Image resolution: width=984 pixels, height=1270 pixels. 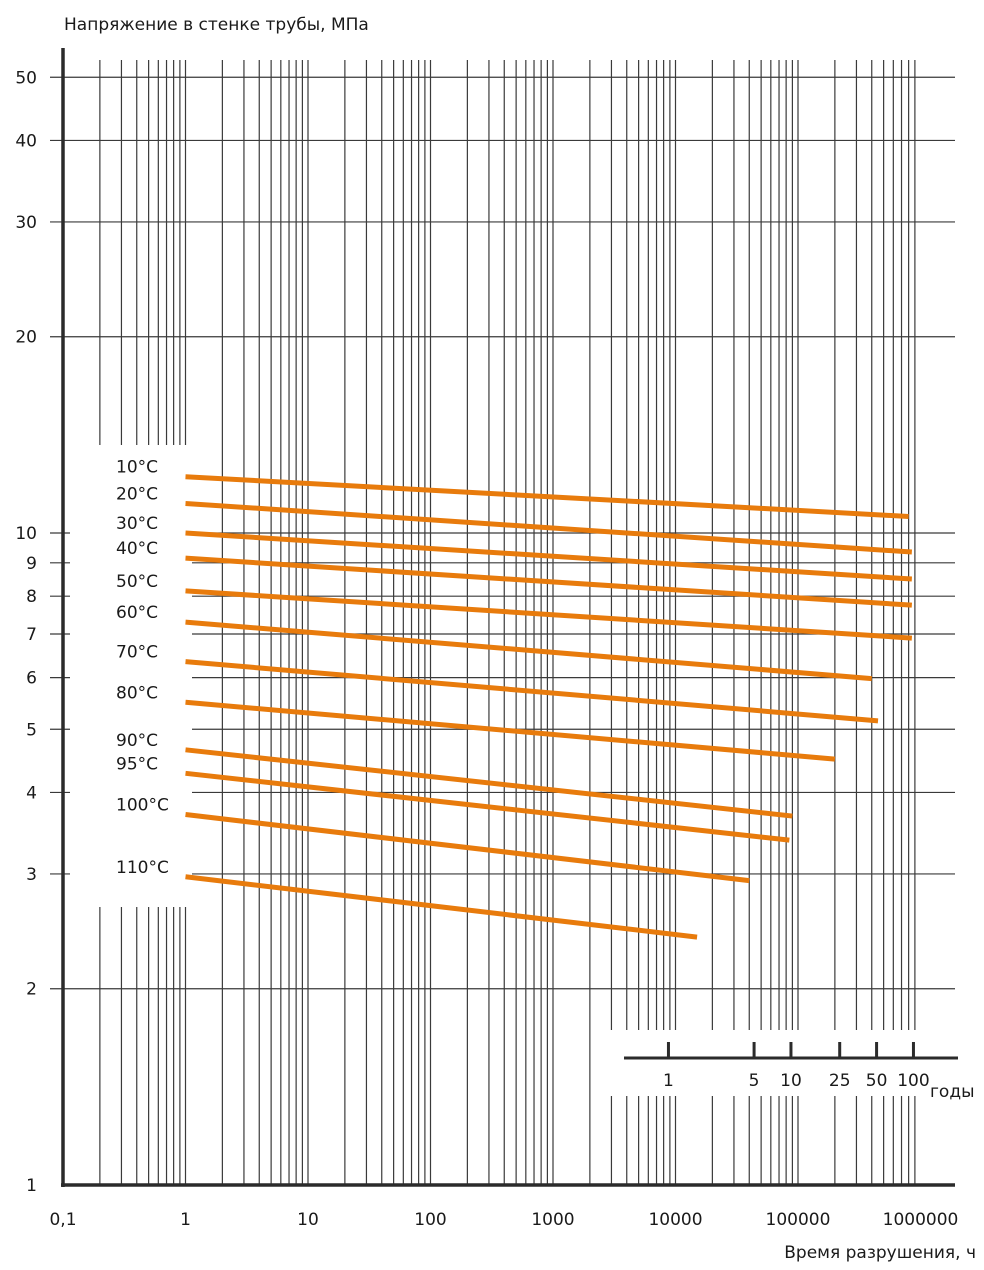 What do you see at coordinates (308, 1220) in the screenshot?
I see `x-tick-label: 10` at bounding box center [308, 1220].